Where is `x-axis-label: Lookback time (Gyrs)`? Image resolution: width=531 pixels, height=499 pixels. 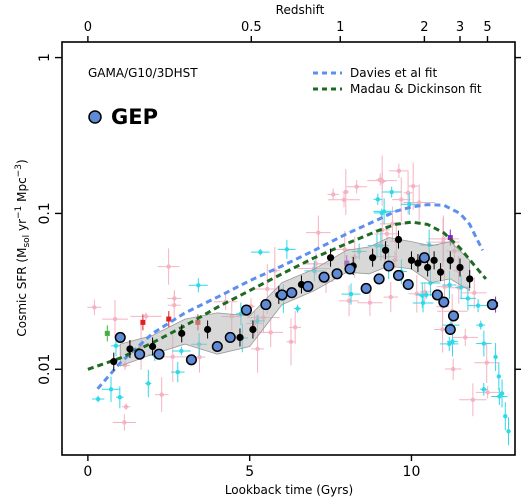
x-axis-label: Lookback time (Gyrs) is located at coordinates (289, 490).